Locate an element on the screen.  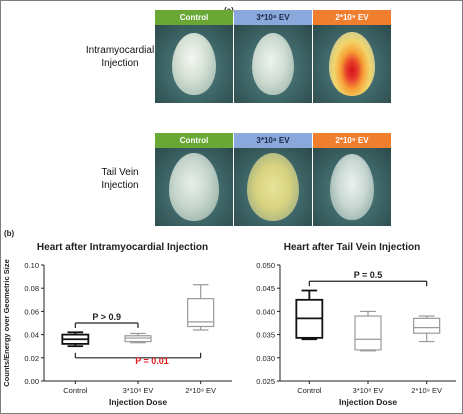
y-tick-label: 0.06 is located at coordinates (31, 311).